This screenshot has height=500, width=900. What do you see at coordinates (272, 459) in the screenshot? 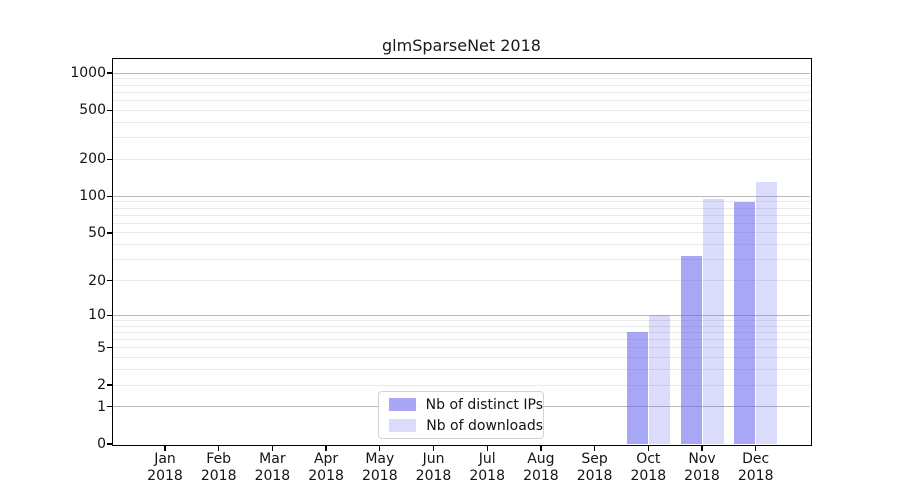
I see `x-tick-month: Mar` at bounding box center [272, 459].